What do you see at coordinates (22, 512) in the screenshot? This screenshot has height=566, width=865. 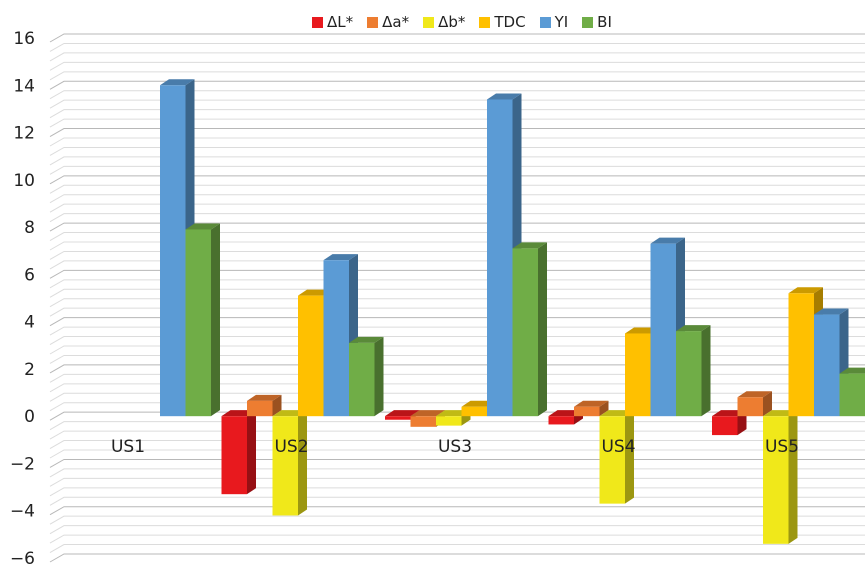 I see `y-tick-label: −4` at bounding box center [22, 512].